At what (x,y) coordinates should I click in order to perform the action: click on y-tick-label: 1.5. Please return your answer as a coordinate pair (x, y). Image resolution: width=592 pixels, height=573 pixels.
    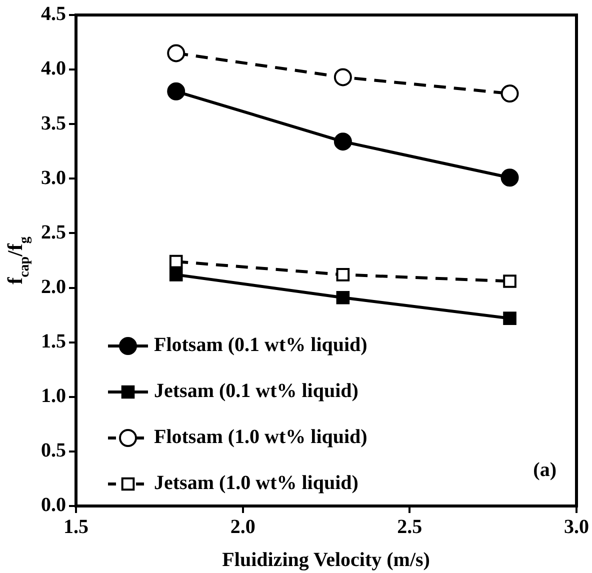
    Looking at the image, I should click on (53, 341).